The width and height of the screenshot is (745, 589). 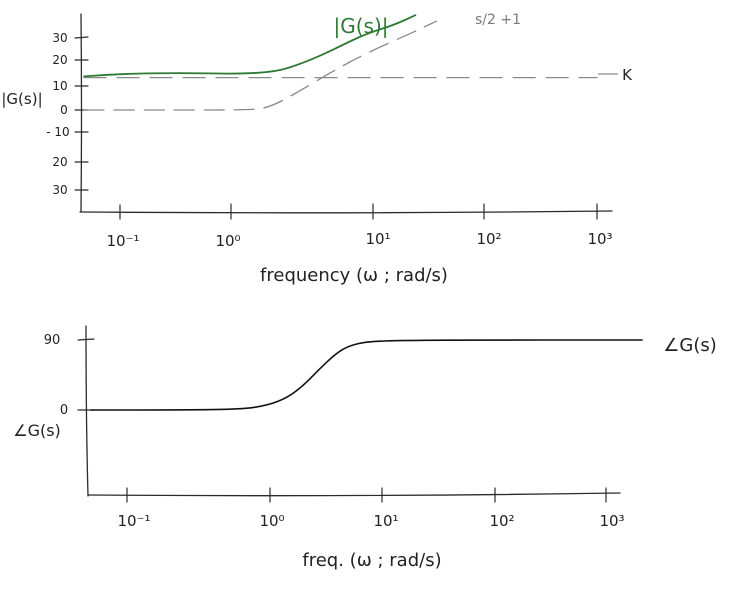 What do you see at coordinates (59, 60) in the screenshot?
I see `magnitude-y-tick-label-20: 20` at bounding box center [59, 60].